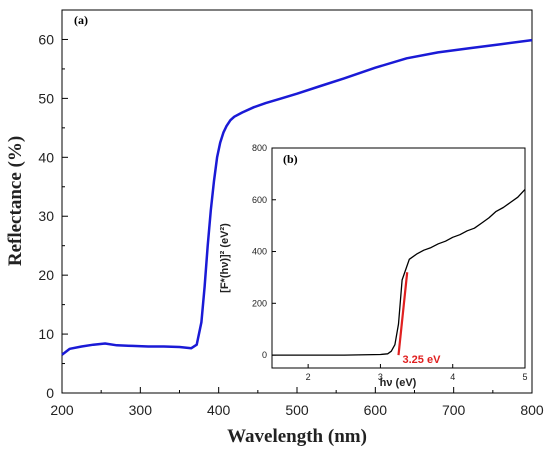 The width and height of the screenshot is (550, 453). Describe the element at coordinates (259, 200) in the screenshot. I see `y-tick-label: 600` at that location.